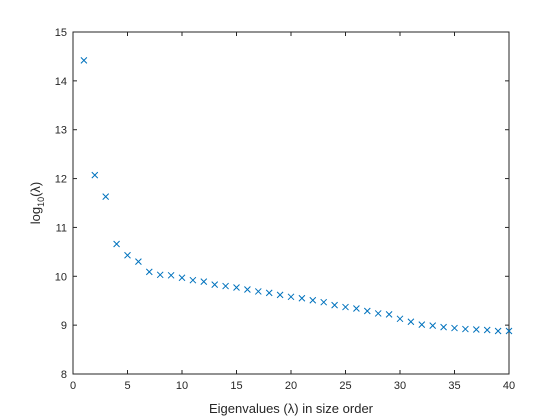 The height and width of the screenshot is (420, 560). I want to click on y-axis-label: log10(λ), so click(37, 203).